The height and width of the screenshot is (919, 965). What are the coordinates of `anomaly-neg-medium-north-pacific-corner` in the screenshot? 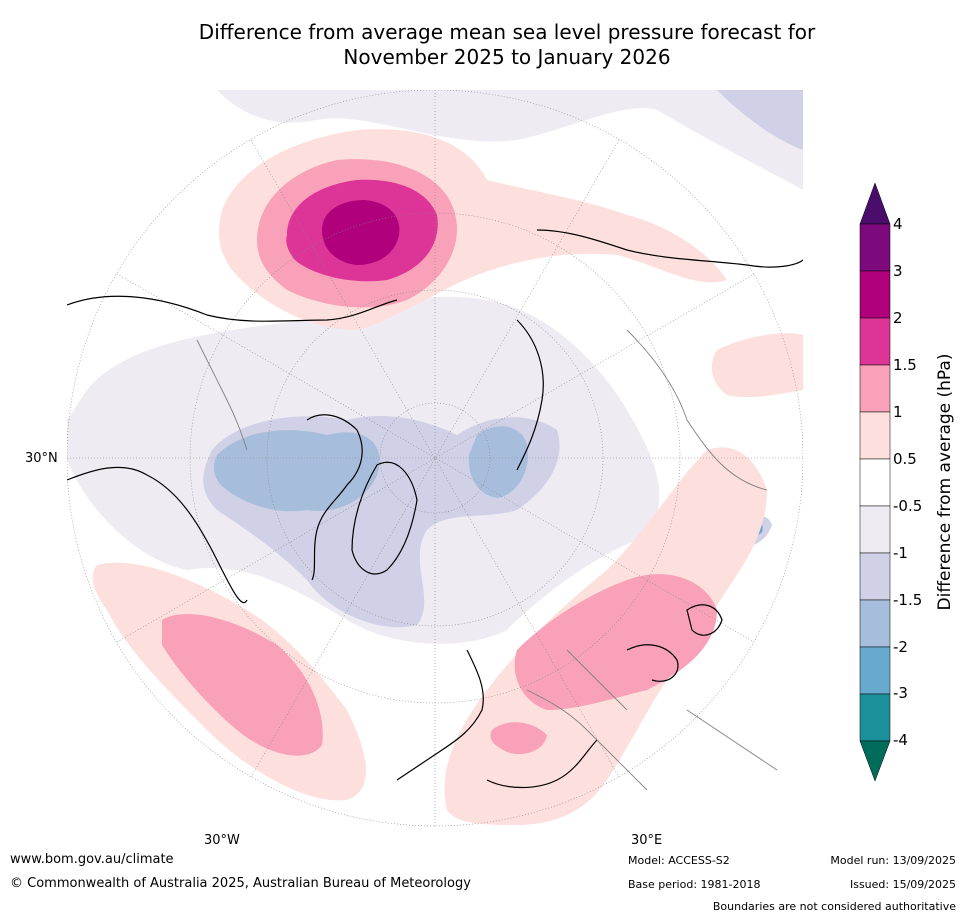 It's located at (760, 120).